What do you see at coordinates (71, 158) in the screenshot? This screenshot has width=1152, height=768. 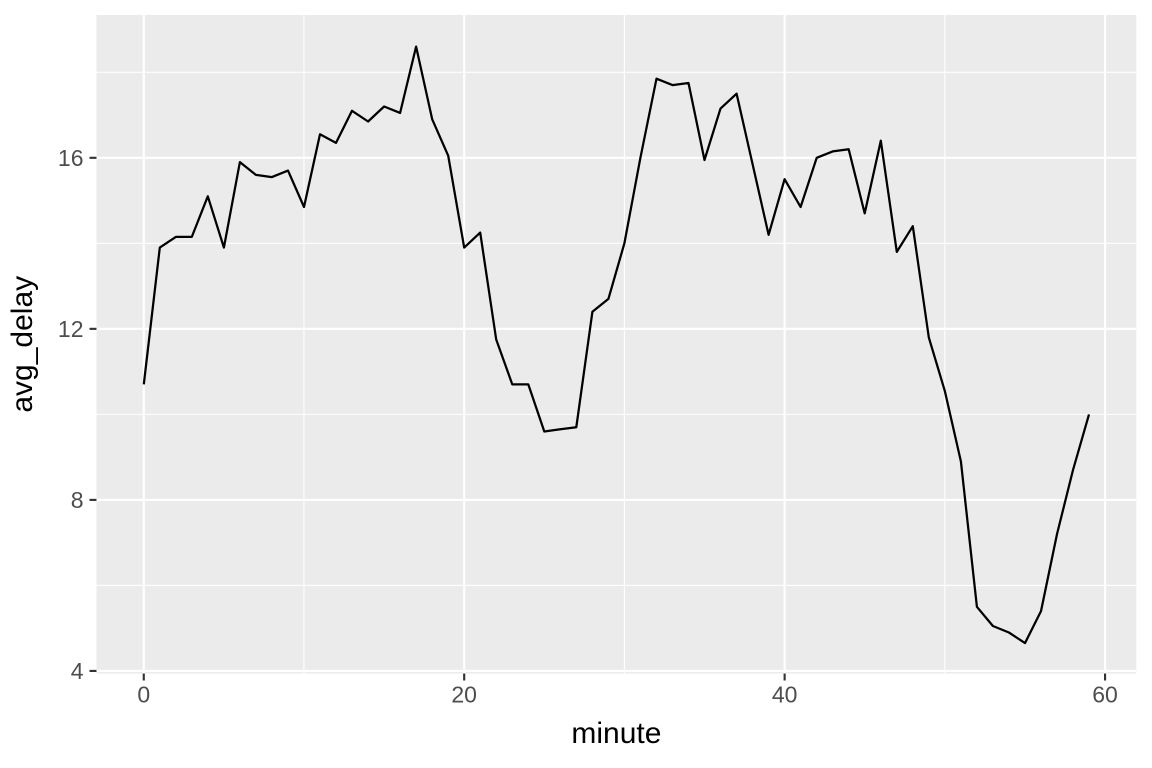 I see `y-tick-label: 16` at bounding box center [71, 158].